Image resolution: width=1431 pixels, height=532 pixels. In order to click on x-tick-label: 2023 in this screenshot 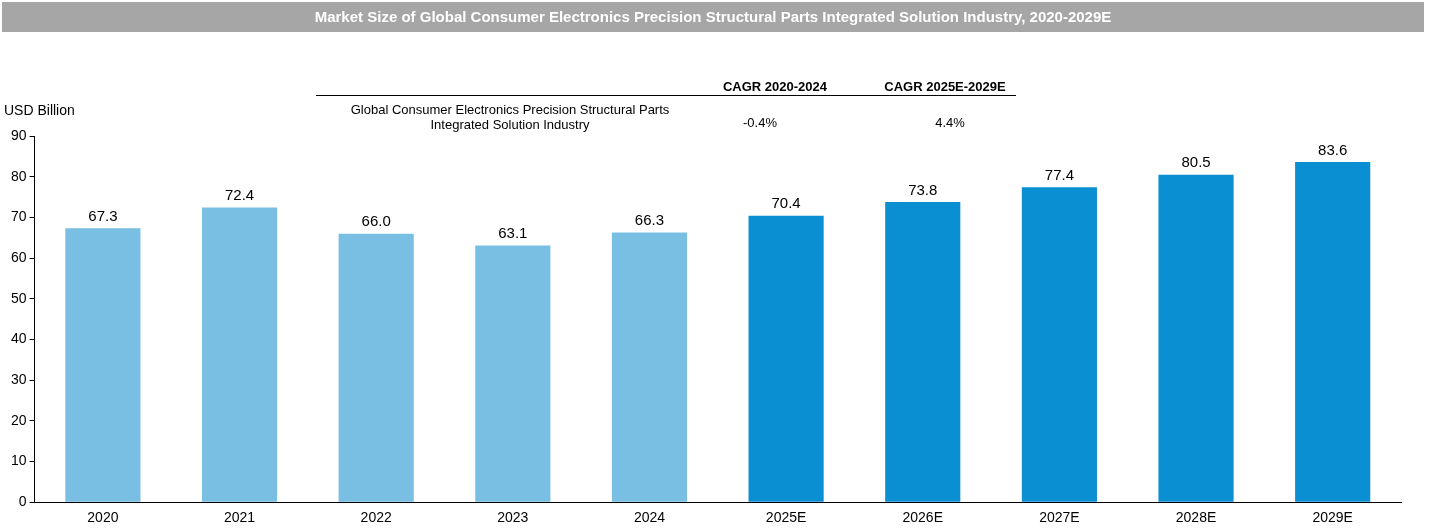, I will do `click(513, 517)`.